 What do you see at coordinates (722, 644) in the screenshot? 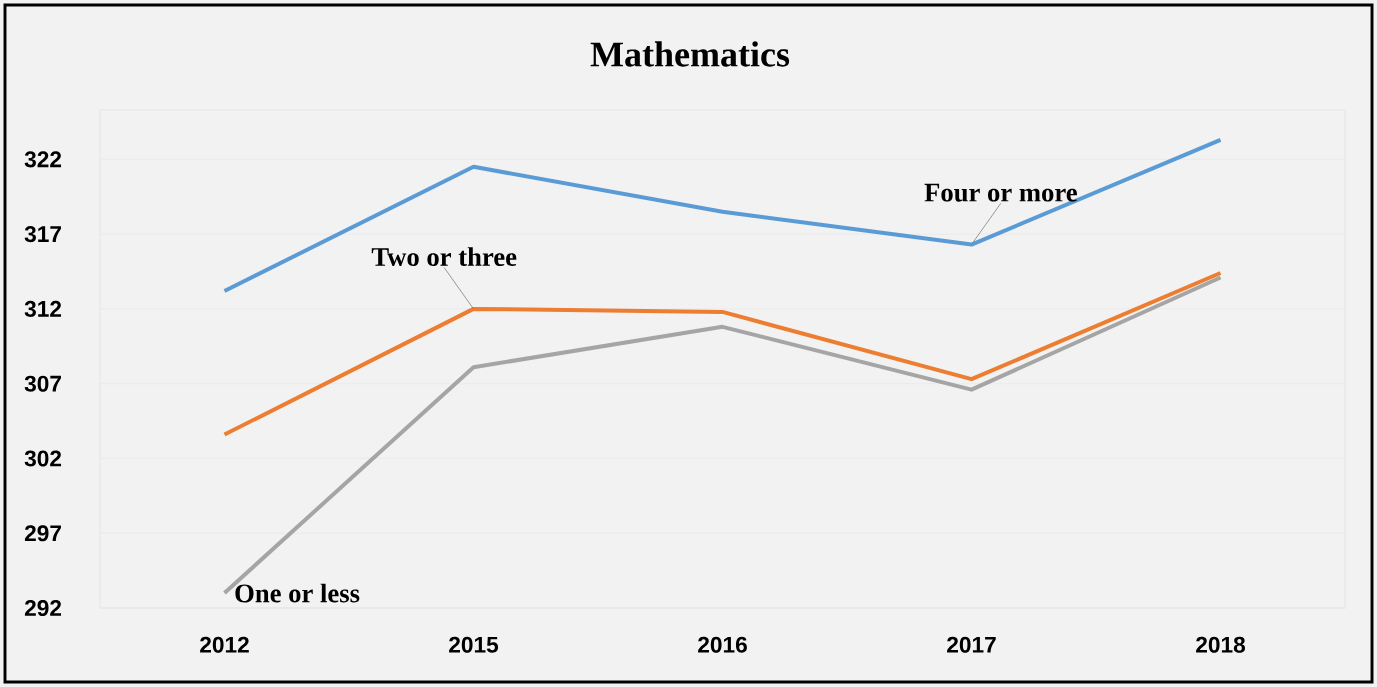
I see `x-tick-label: 2016` at bounding box center [722, 644].